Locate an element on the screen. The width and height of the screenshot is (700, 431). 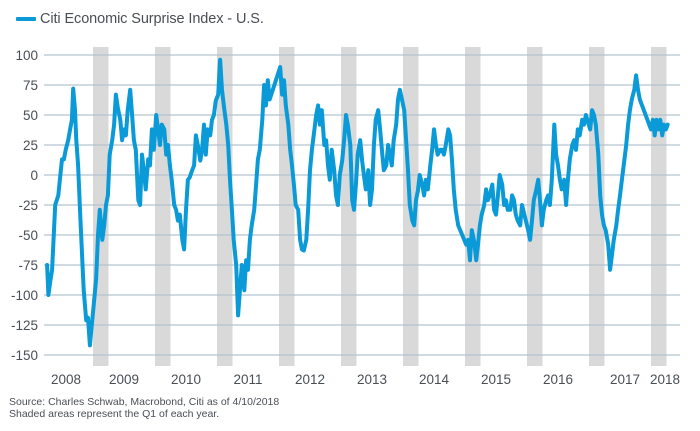
x-tick-label: 2014 is located at coordinates (434, 379).